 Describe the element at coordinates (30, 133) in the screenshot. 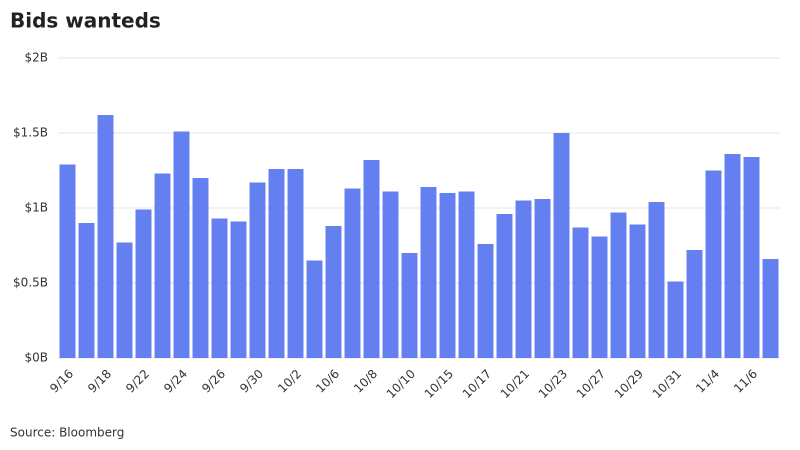

I see `y-tick-label: $1.5B` at that location.